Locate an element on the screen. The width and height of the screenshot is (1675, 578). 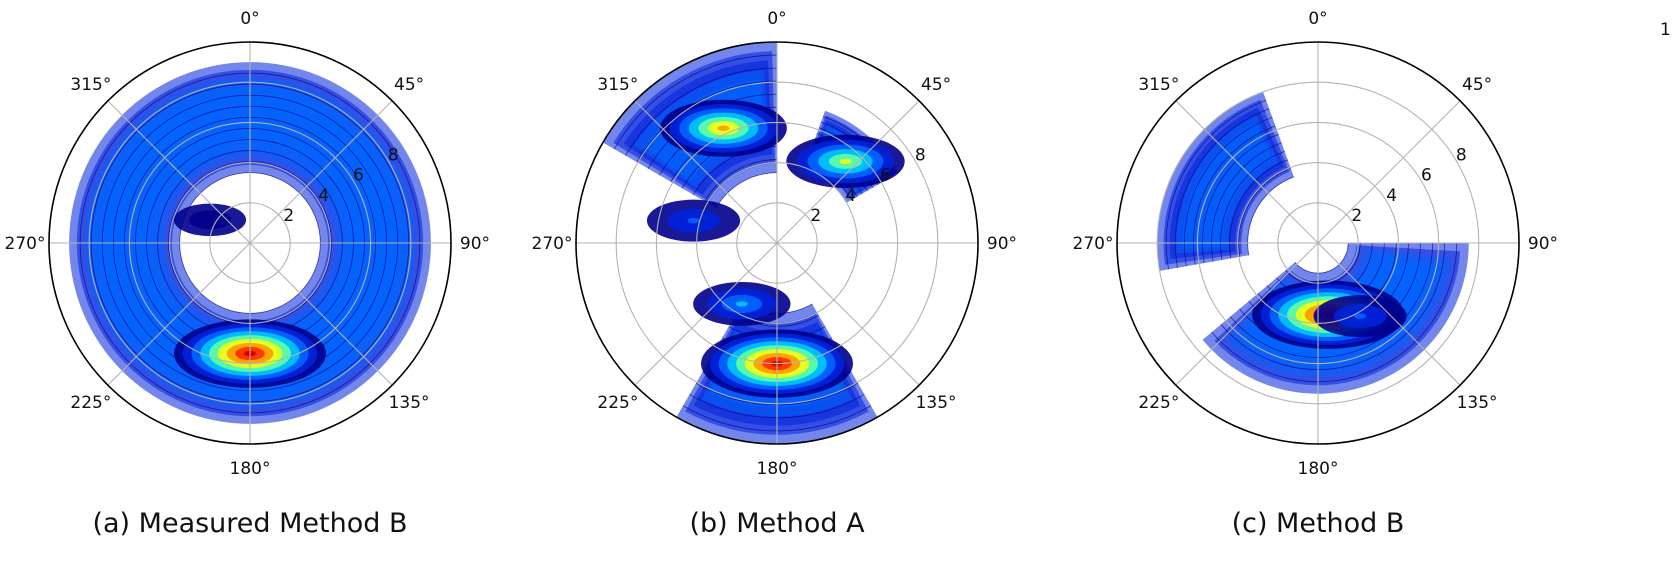
panel-caption: (b) Method A is located at coordinates (777, 523).